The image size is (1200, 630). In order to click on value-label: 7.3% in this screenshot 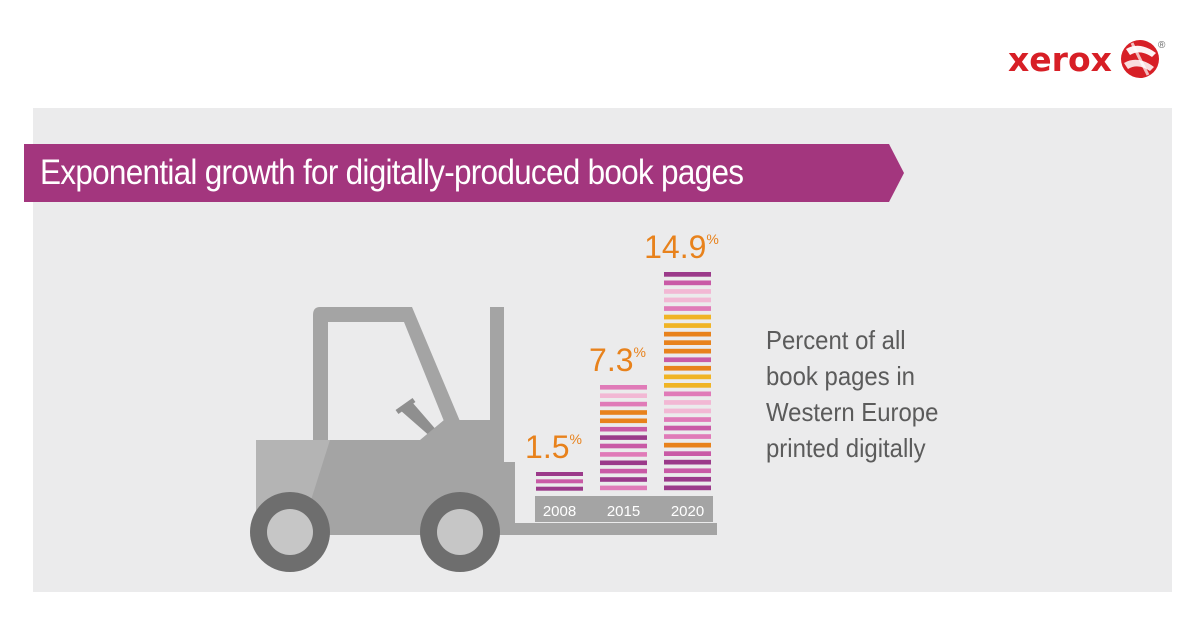, I will do `click(617, 360)`.